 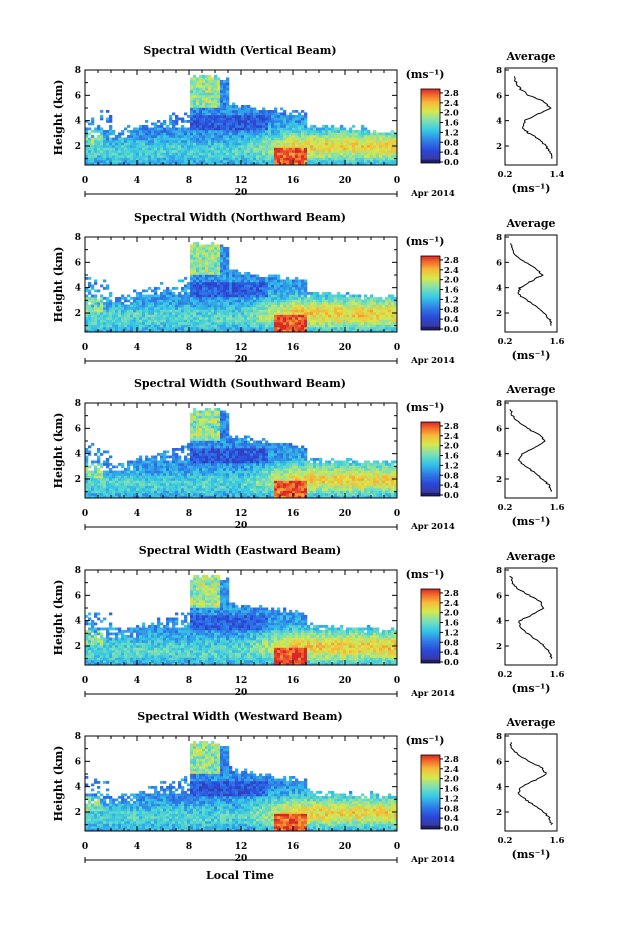 I want to click on profile-x-tick-label: 0.2, so click(x=505, y=342).